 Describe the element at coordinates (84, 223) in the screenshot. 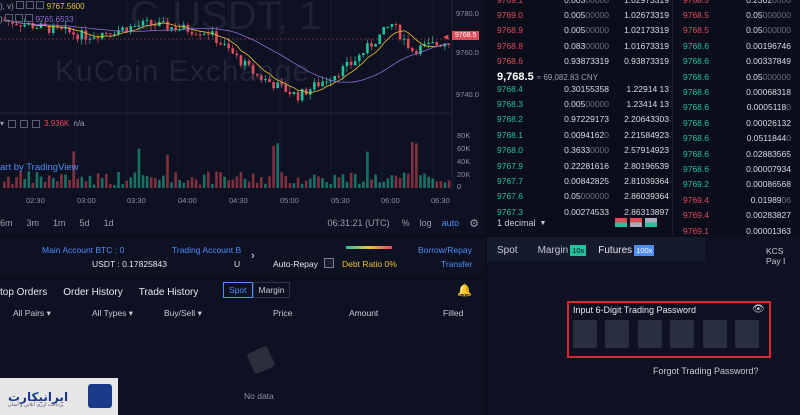

I see `interval-5d: 5d` at that location.